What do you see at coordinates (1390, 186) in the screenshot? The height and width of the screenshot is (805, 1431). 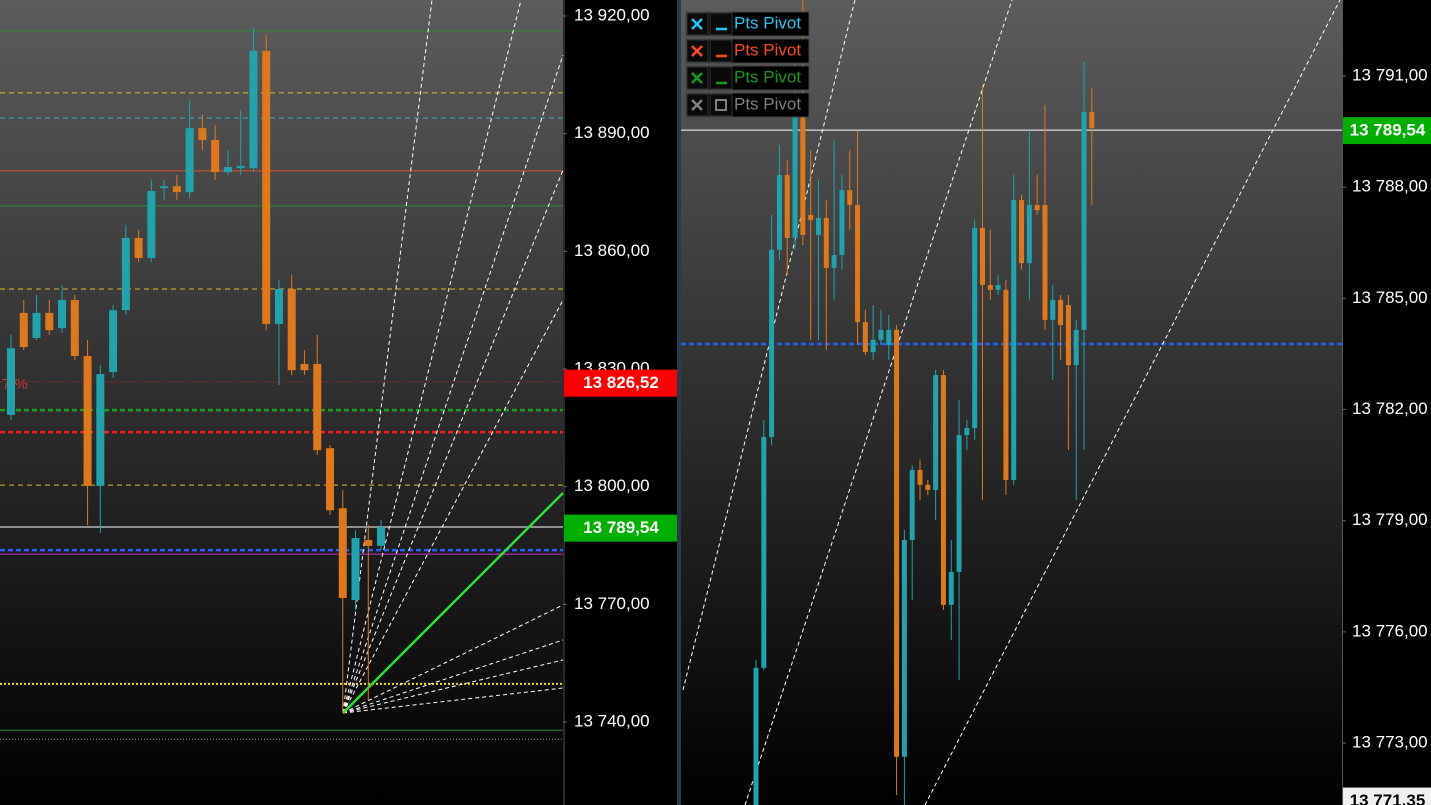 I see `y-tick-label: 13 788,00` at bounding box center [1390, 186].